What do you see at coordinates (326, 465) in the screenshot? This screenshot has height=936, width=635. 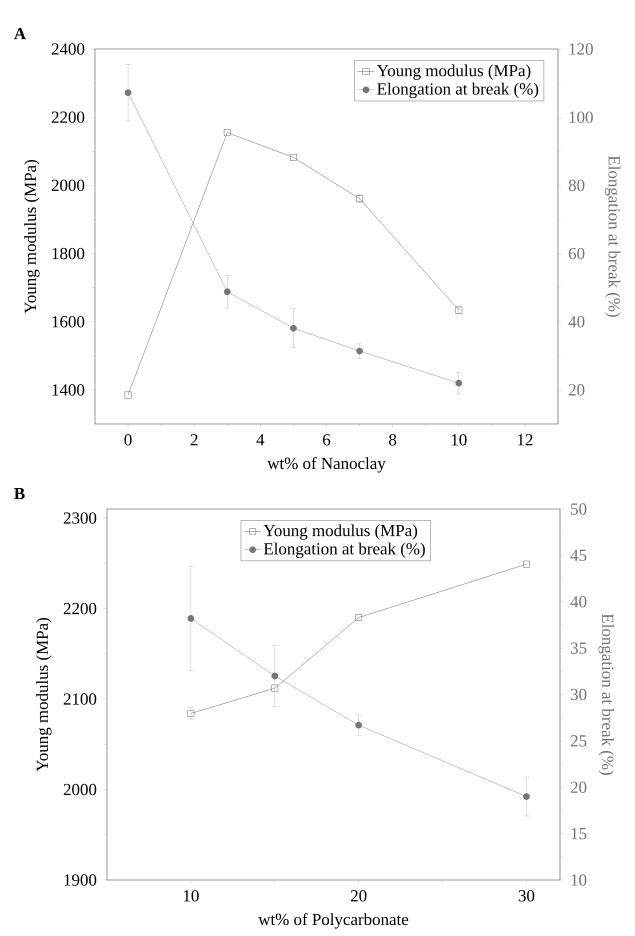 I see `x-axis-title: wt% of Nanoclay` at bounding box center [326, 465].